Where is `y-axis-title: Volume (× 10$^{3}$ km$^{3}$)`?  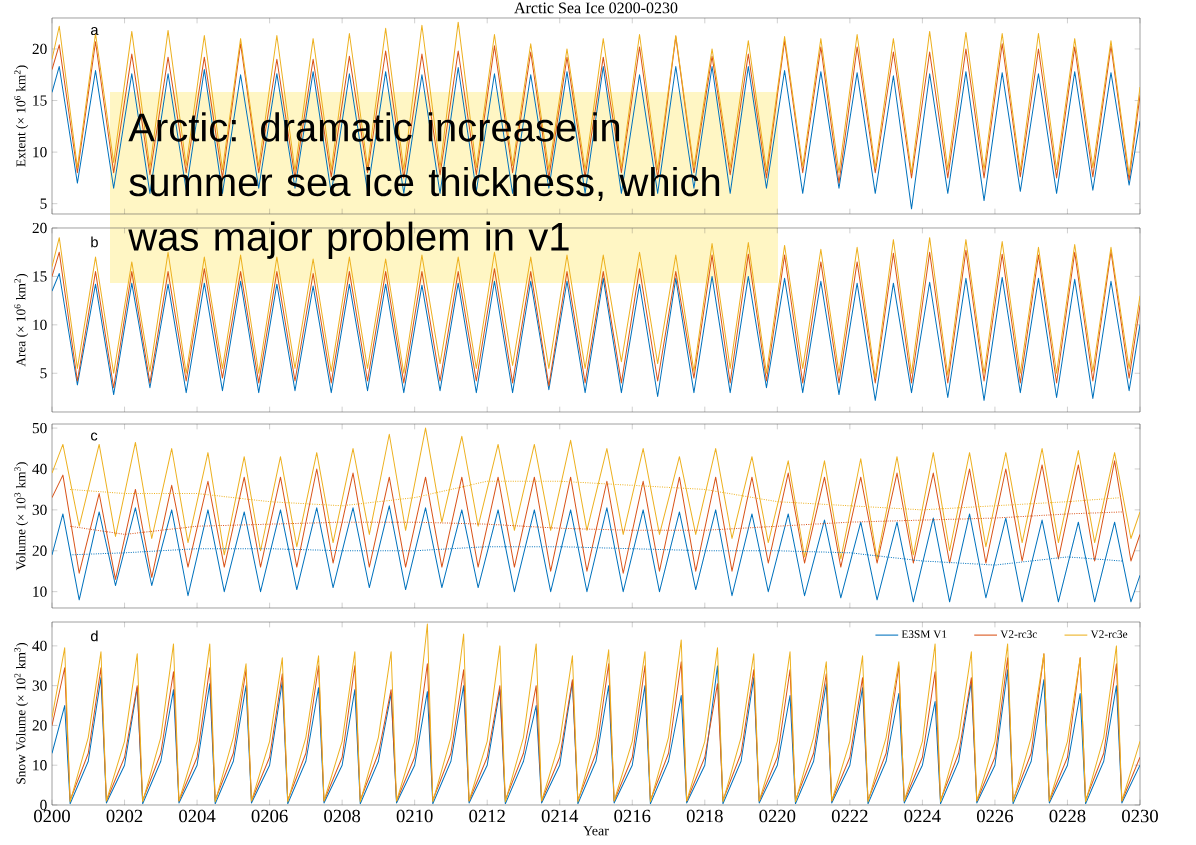 y-axis-title: Volume (× 10$^{3}$ km$^{3}$) is located at coordinates (21, 516).